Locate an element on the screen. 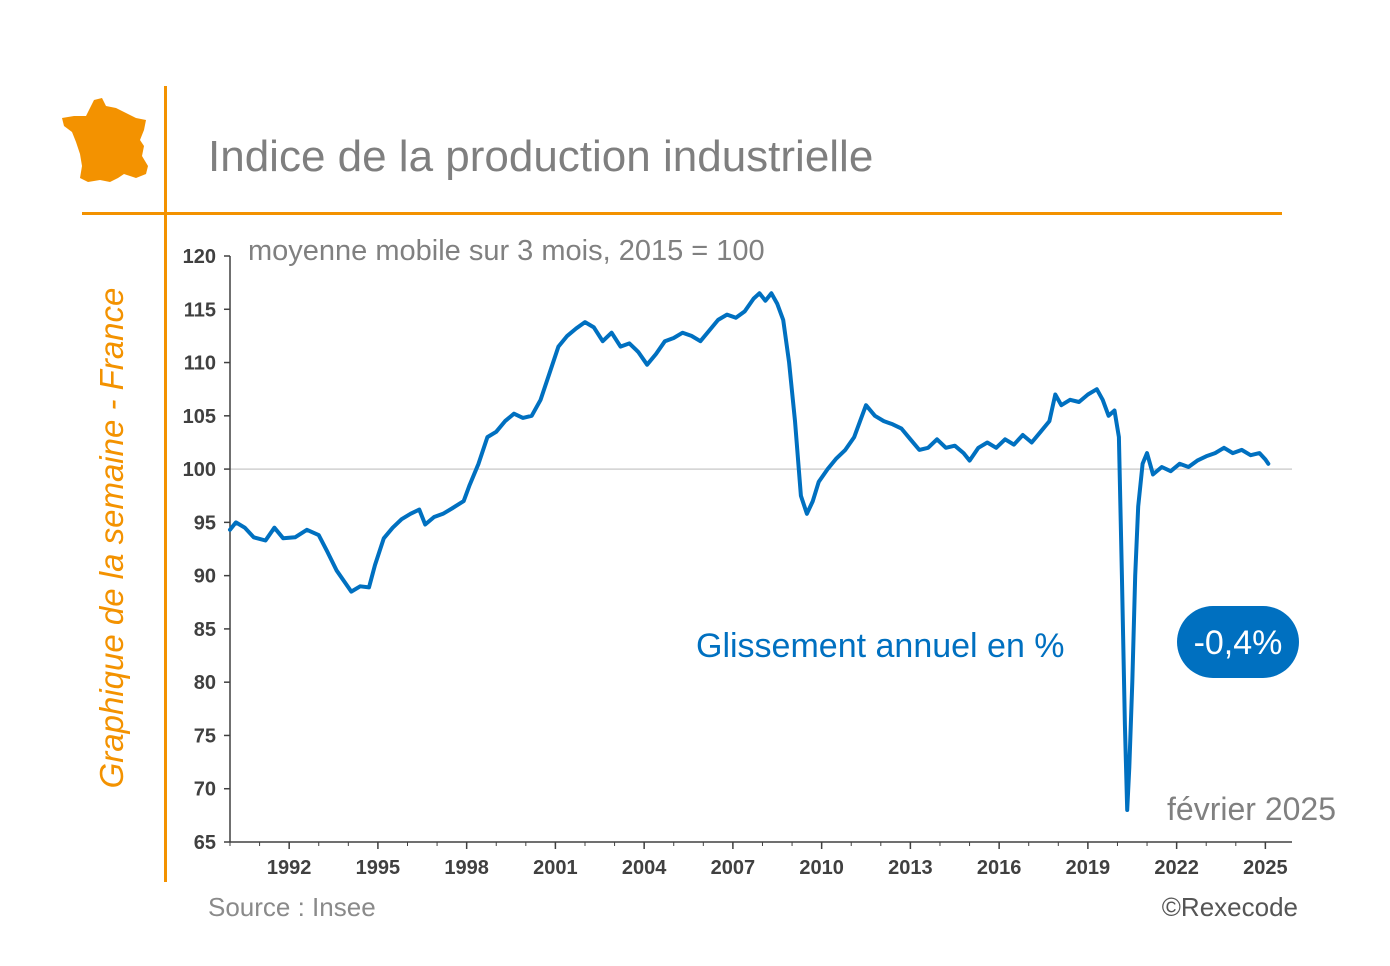 The image size is (1390, 966). y-tick-label: 90 is located at coordinates (205, 577).